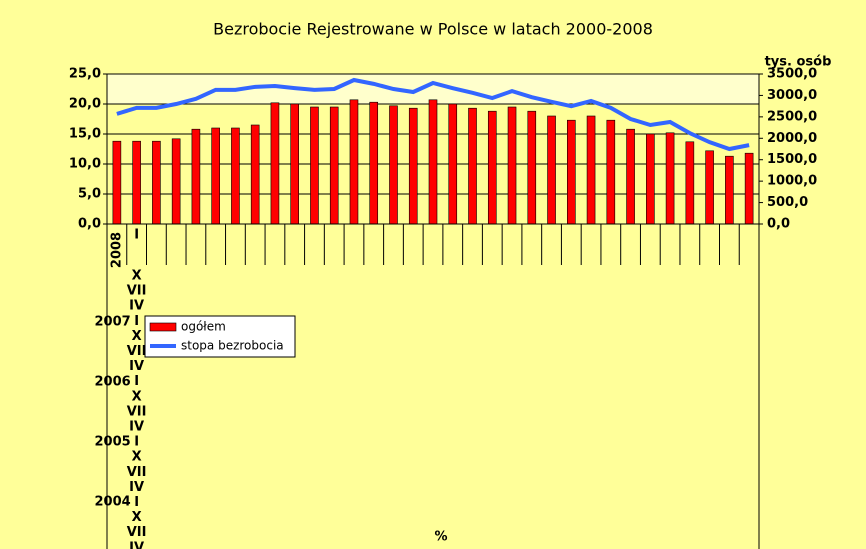 The width and height of the screenshot is (866, 549). What do you see at coordinates (89, 194) in the screenshot?
I see `y-tick-label: 5,0` at bounding box center [89, 194].